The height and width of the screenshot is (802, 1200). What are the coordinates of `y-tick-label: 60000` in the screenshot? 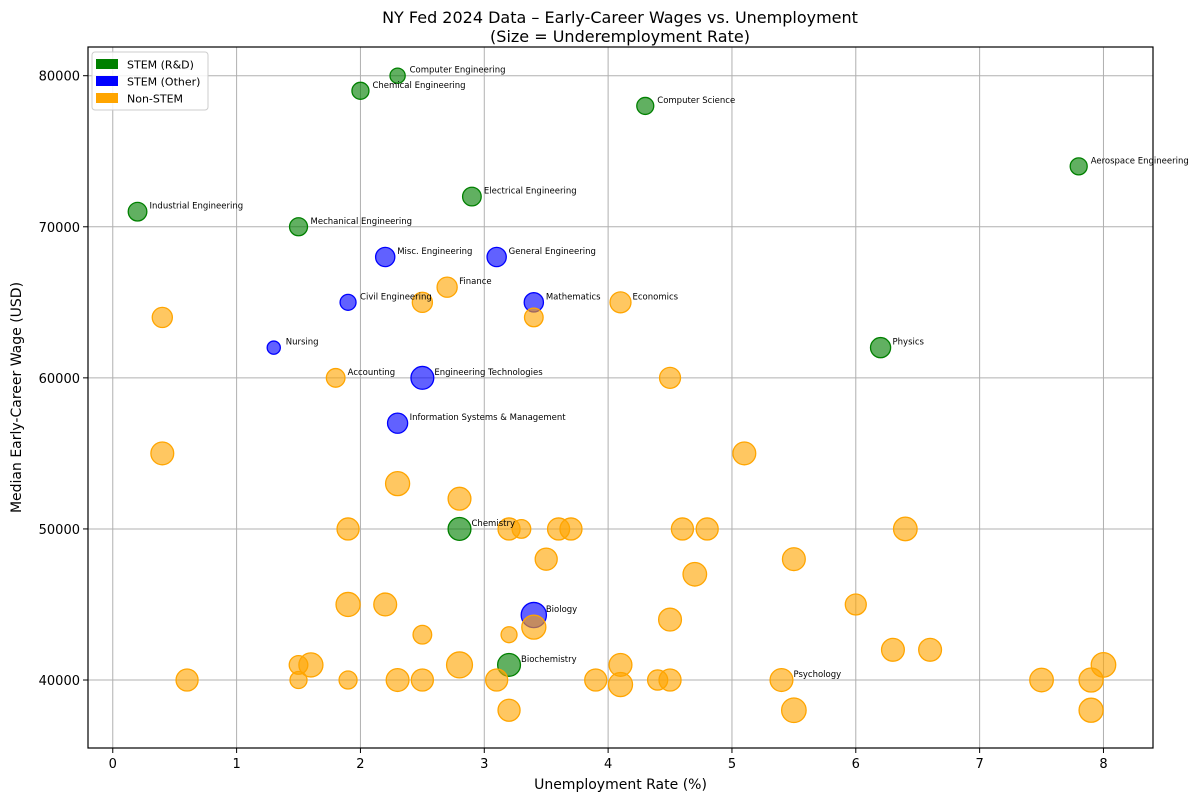 It's located at (59, 379).